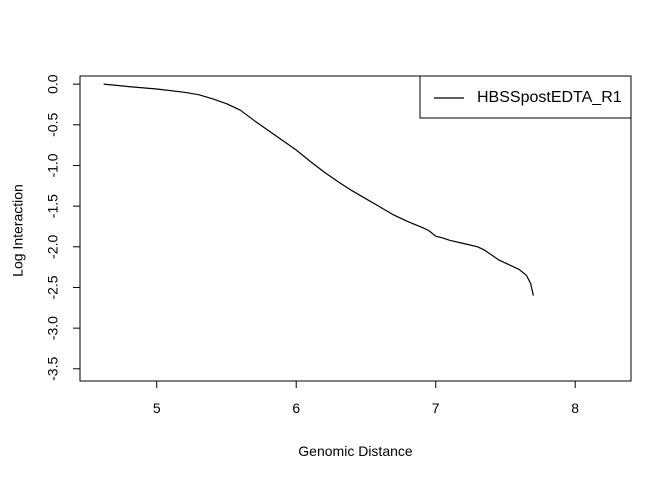 The image size is (672, 480). What do you see at coordinates (296, 408) in the screenshot?
I see `x-tick-label: 6` at bounding box center [296, 408].